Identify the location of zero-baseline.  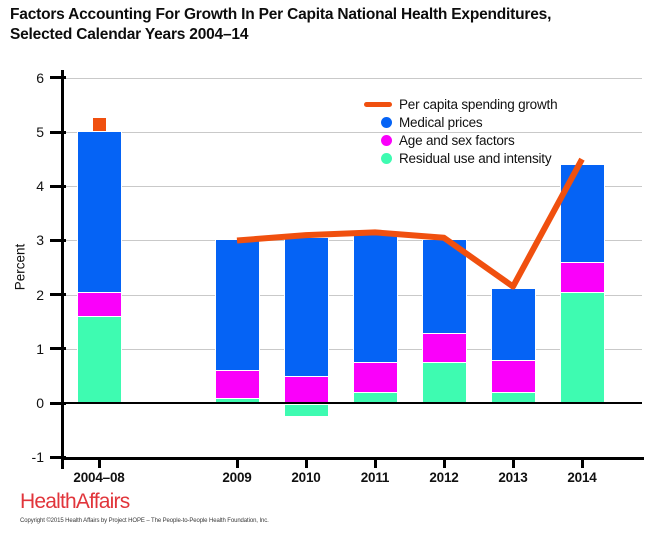
(351, 403).